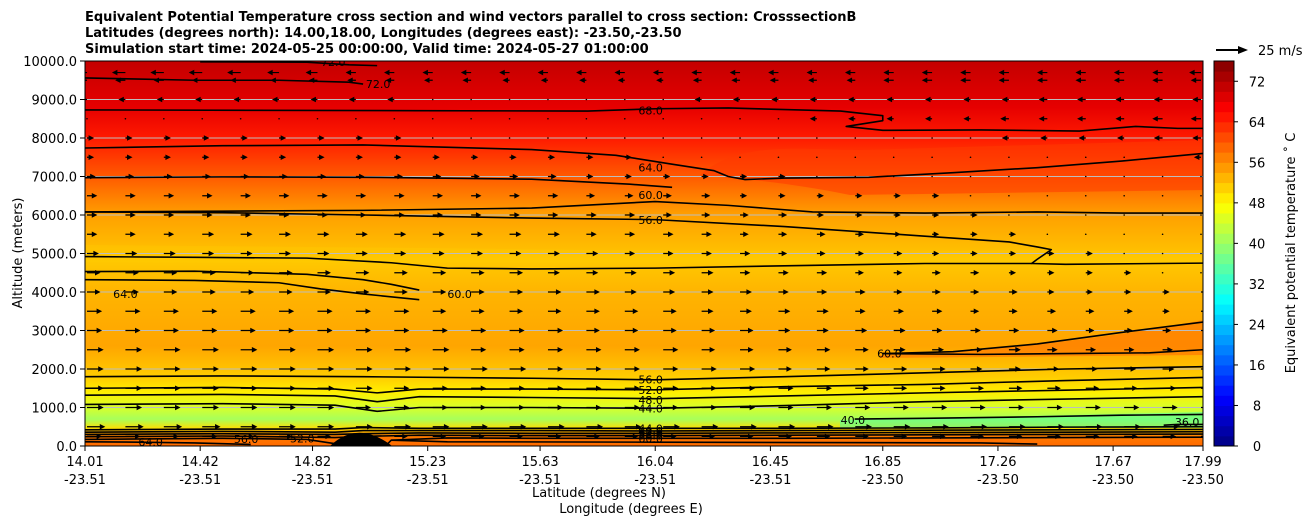 This screenshot has width=1308, height=526. Describe the element at coordinates (55, 178) in the screenshot. I see `y-tick-label: 7000.0` at that location.